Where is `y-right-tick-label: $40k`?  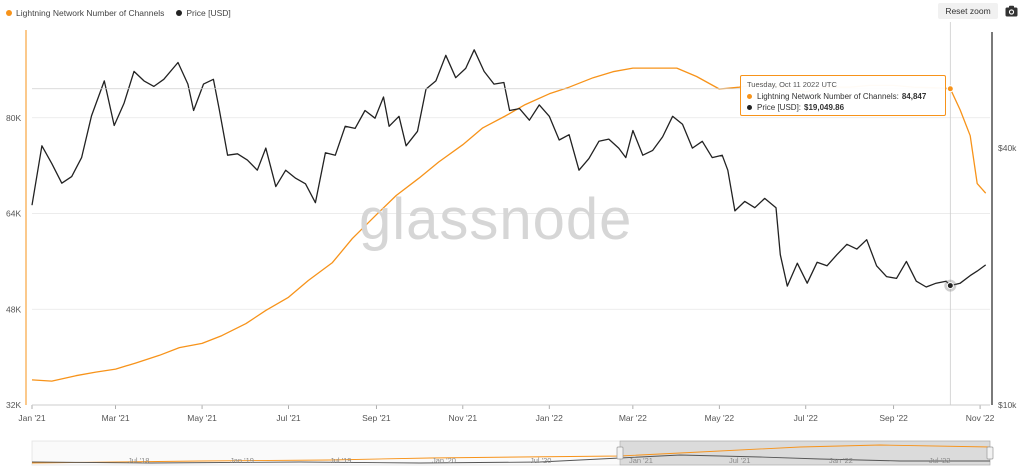
y-right-tick-label: $40k is located at coordinates (1007, 148).